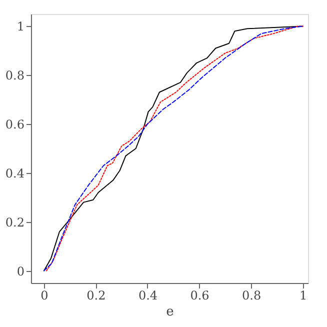 This screenshot has width=327, height=327. What do you see at coordinates (170, 312) in the screenshot?
I see `x-axis-title: e` at bounding box center [170, 312].